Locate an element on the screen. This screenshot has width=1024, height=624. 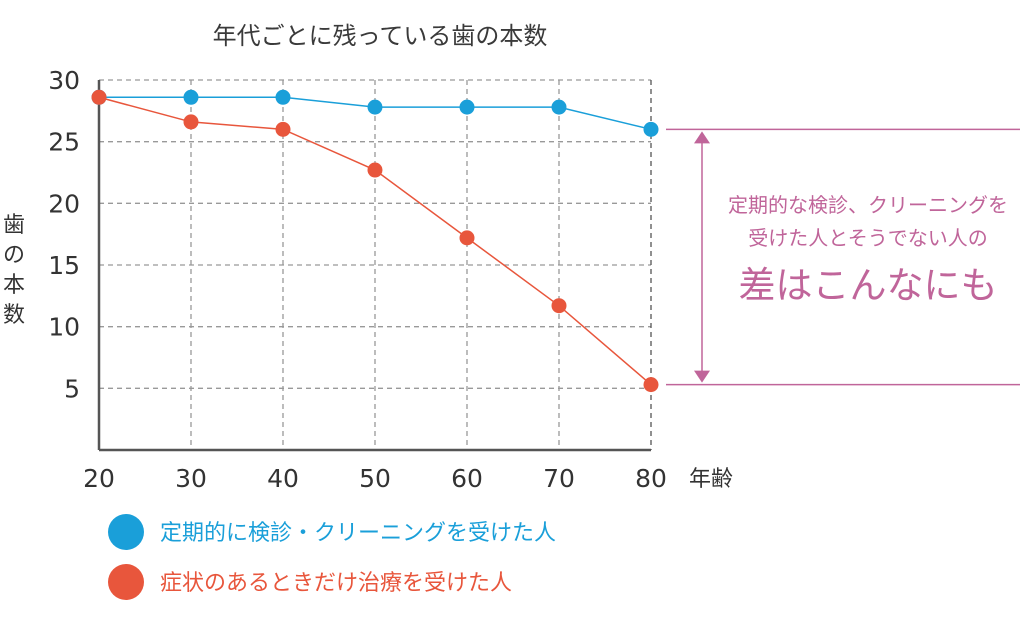
y-tick-label: 15 is located at coordinates (64, 265).